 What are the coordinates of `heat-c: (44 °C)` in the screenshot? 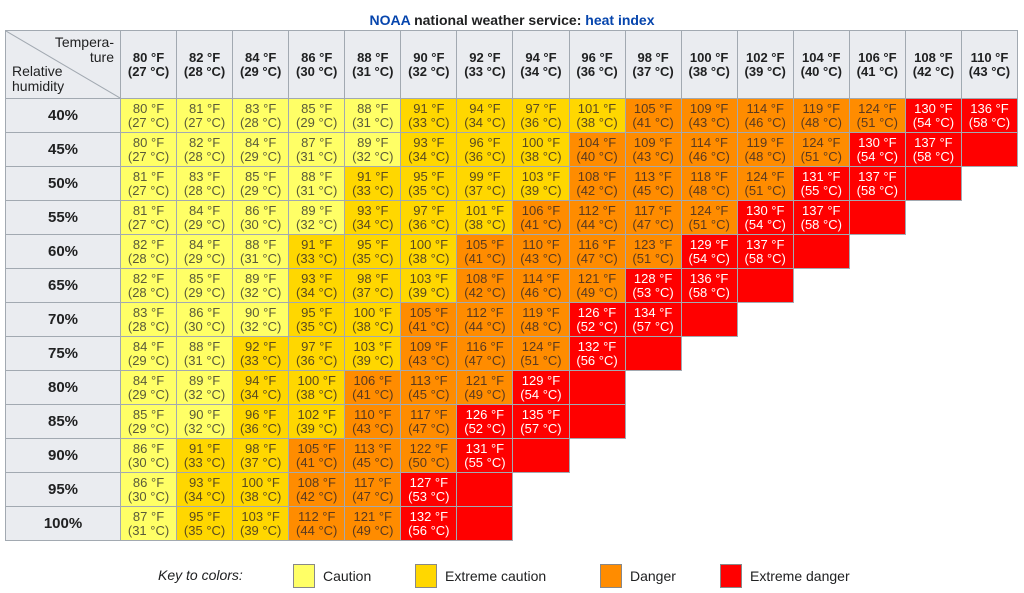 It's located at (485, 326).